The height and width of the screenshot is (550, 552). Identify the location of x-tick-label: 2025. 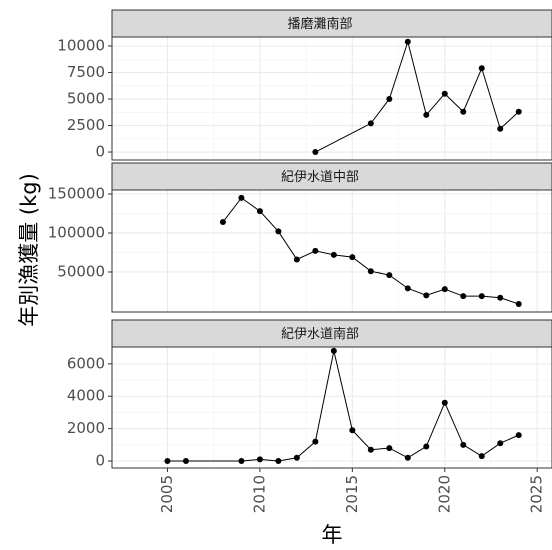
(537, 494).